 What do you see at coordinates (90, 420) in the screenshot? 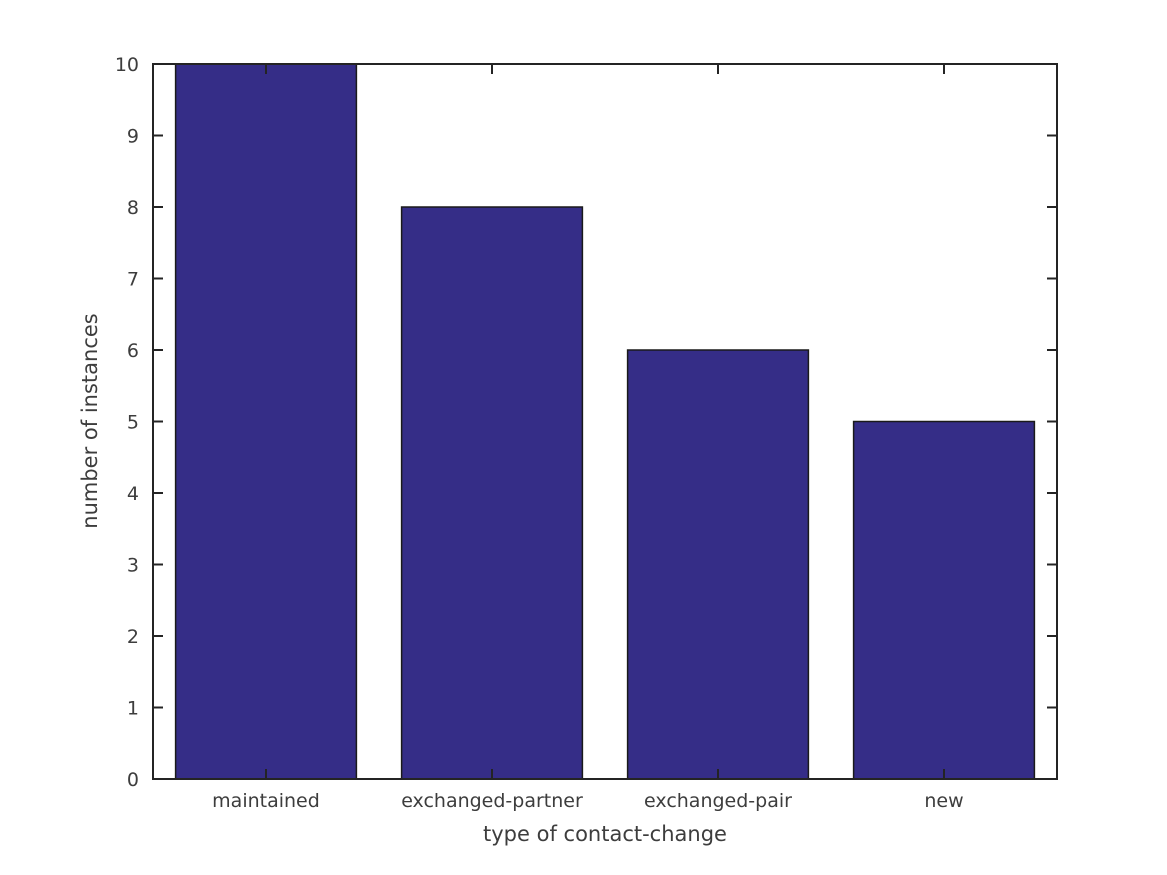
I see `y-axis-label: number of instances` at bounding box center [90, 420].